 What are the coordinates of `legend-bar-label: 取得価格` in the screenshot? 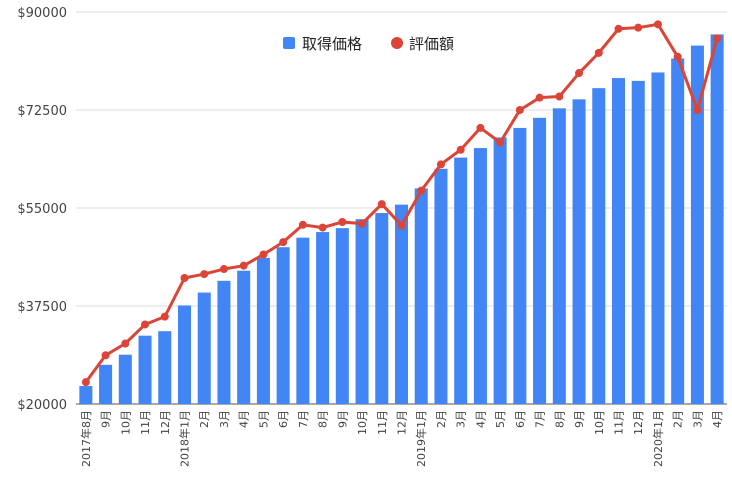 It's located at (332, 44).